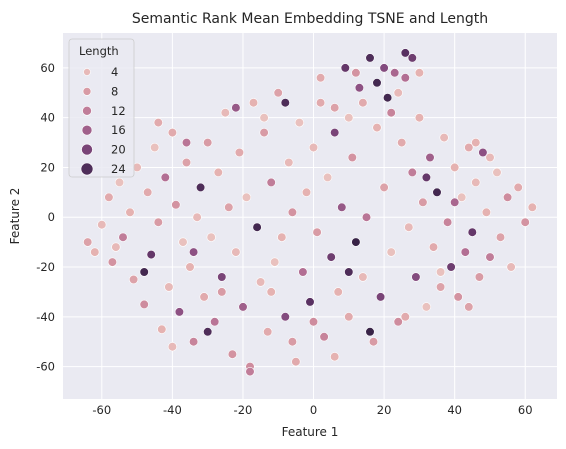  Describe the element at coordinates (172, 410) in the screenshot. I see `x-tick-label: -40` at that location.